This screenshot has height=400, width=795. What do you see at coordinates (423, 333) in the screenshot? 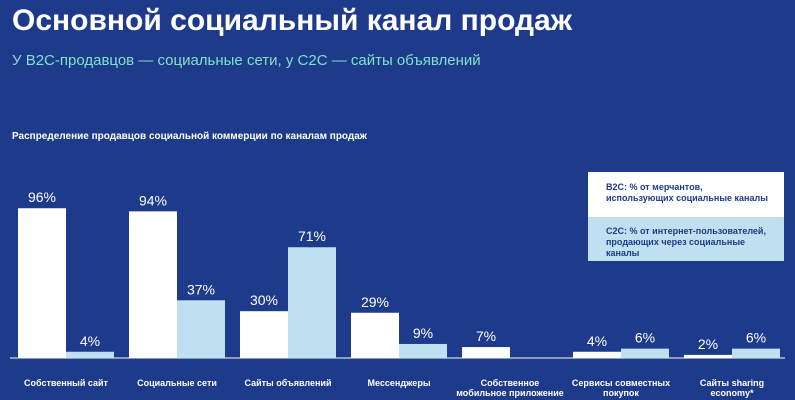
I see `data-label-c2c-3: 9%` at bounding box center [423, 333].